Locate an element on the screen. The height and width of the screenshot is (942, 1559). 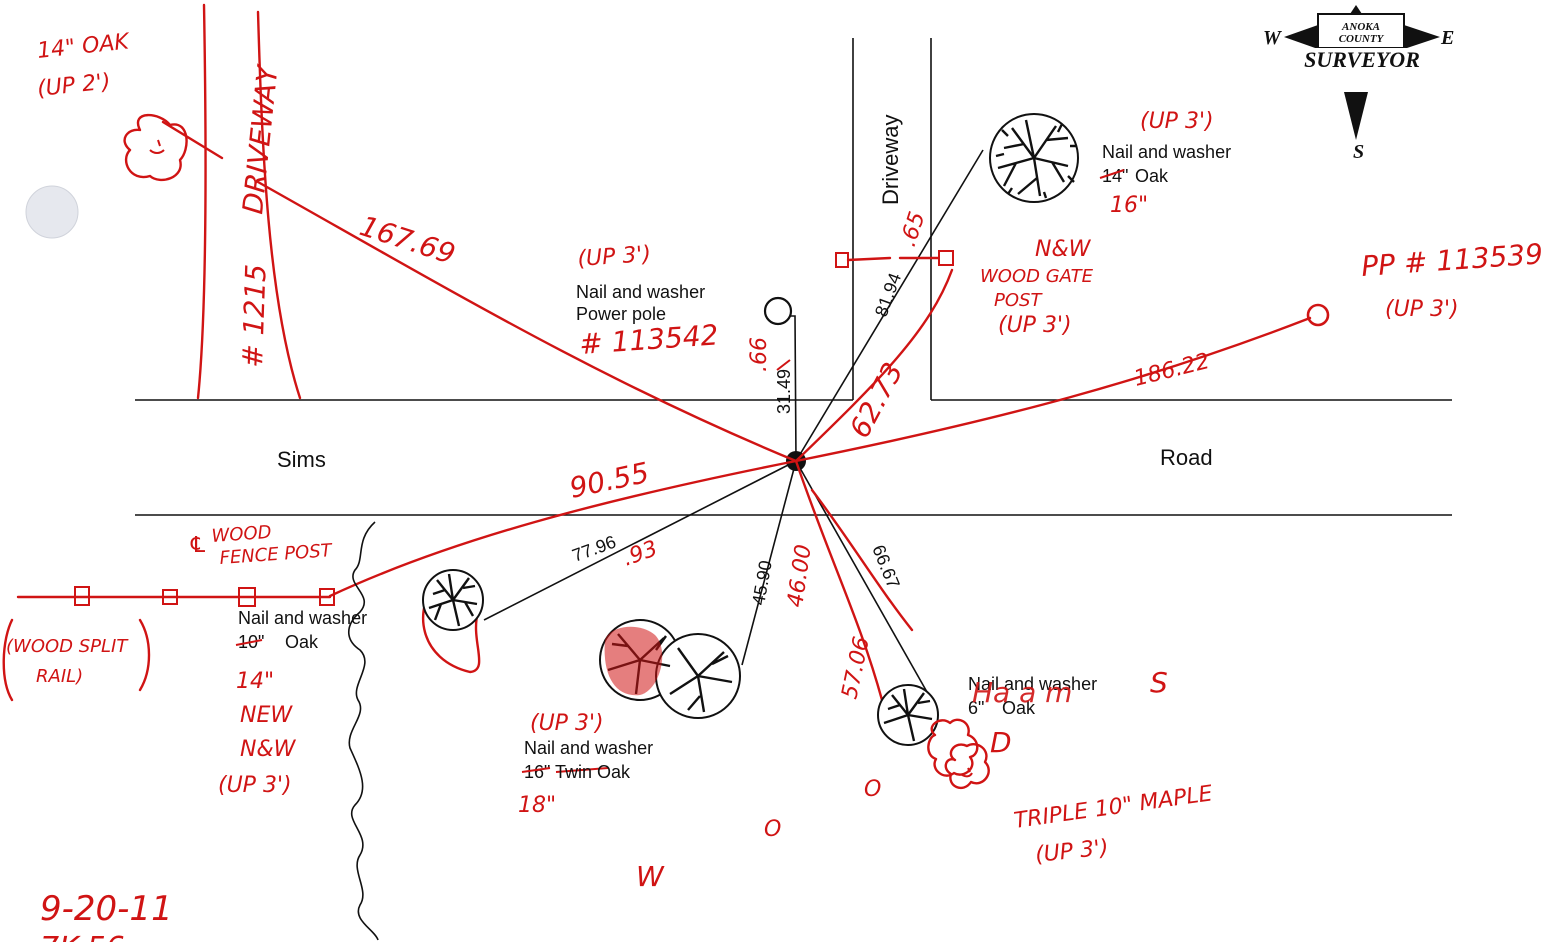
split-rail-line1: (WOOD SPLIT is located at coordinates (67, 646).